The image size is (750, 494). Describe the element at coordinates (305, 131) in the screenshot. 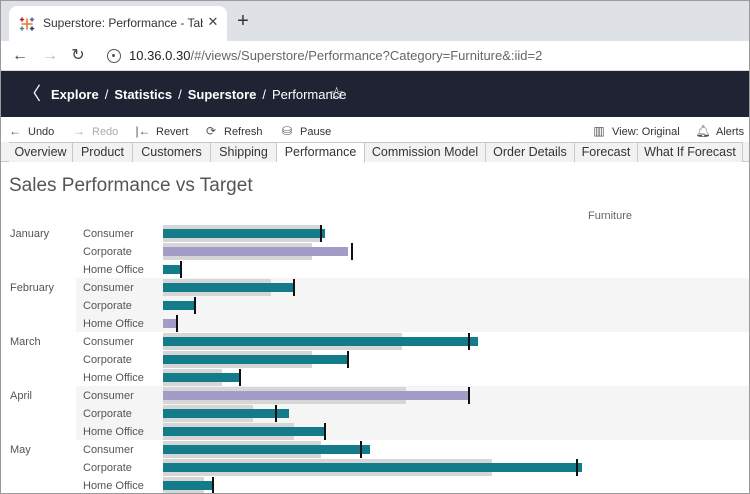

I see `pause-button: ⛁ Pause` at that location.